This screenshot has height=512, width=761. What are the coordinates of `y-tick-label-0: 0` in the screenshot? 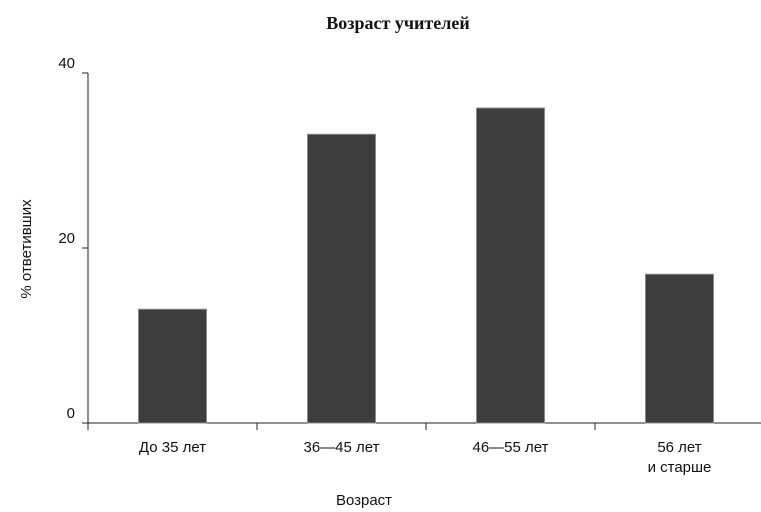 It's located at (71, 413).